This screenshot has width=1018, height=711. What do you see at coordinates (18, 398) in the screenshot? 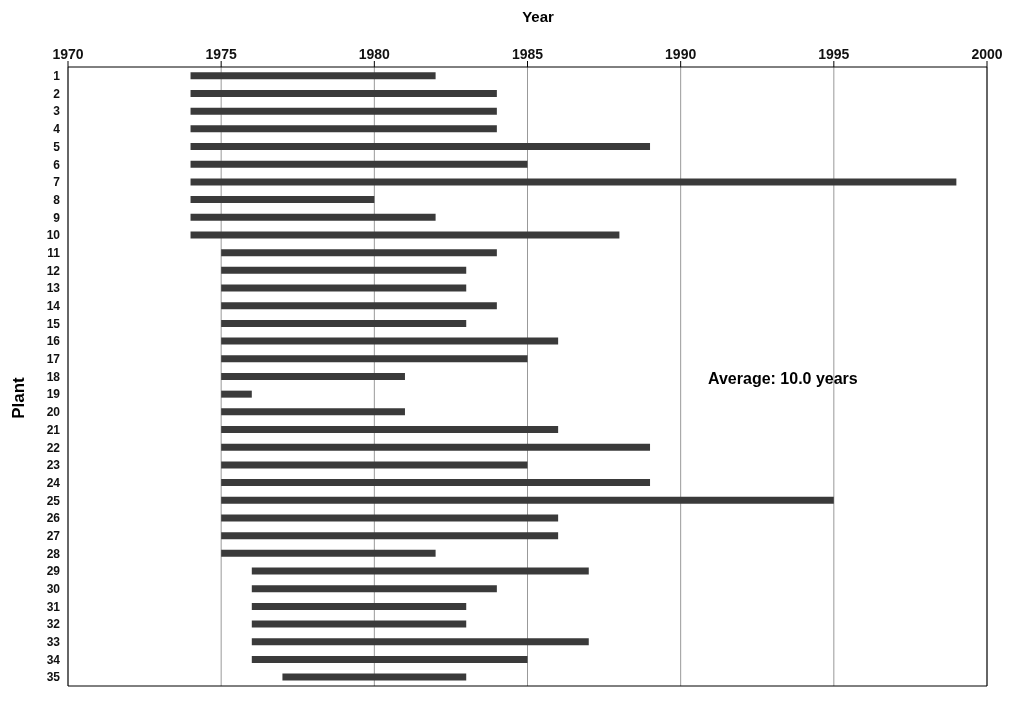
I see `y-axis-title: Plant` at bounding box center [18, 398].